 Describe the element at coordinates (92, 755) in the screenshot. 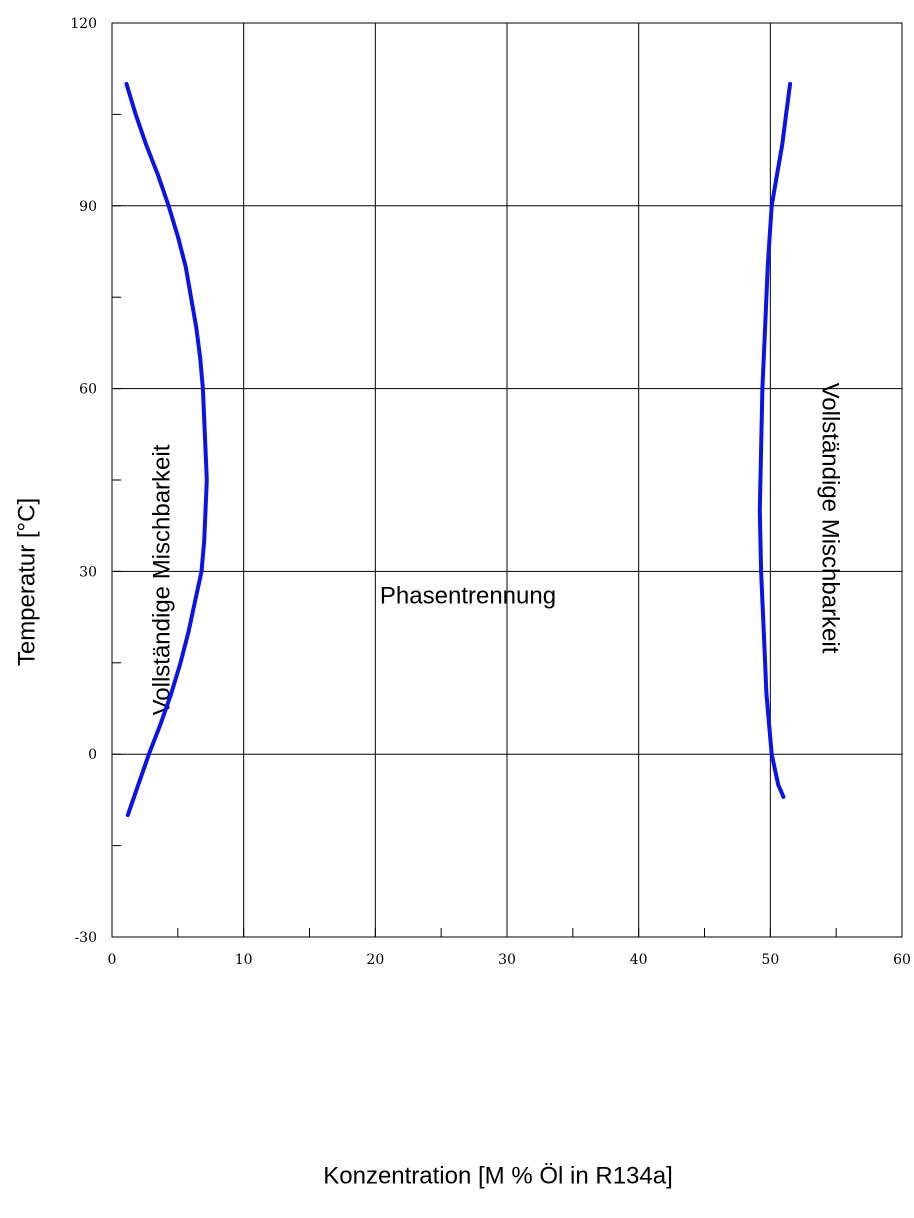

I see `y-tick-label-1: 0` at that location.